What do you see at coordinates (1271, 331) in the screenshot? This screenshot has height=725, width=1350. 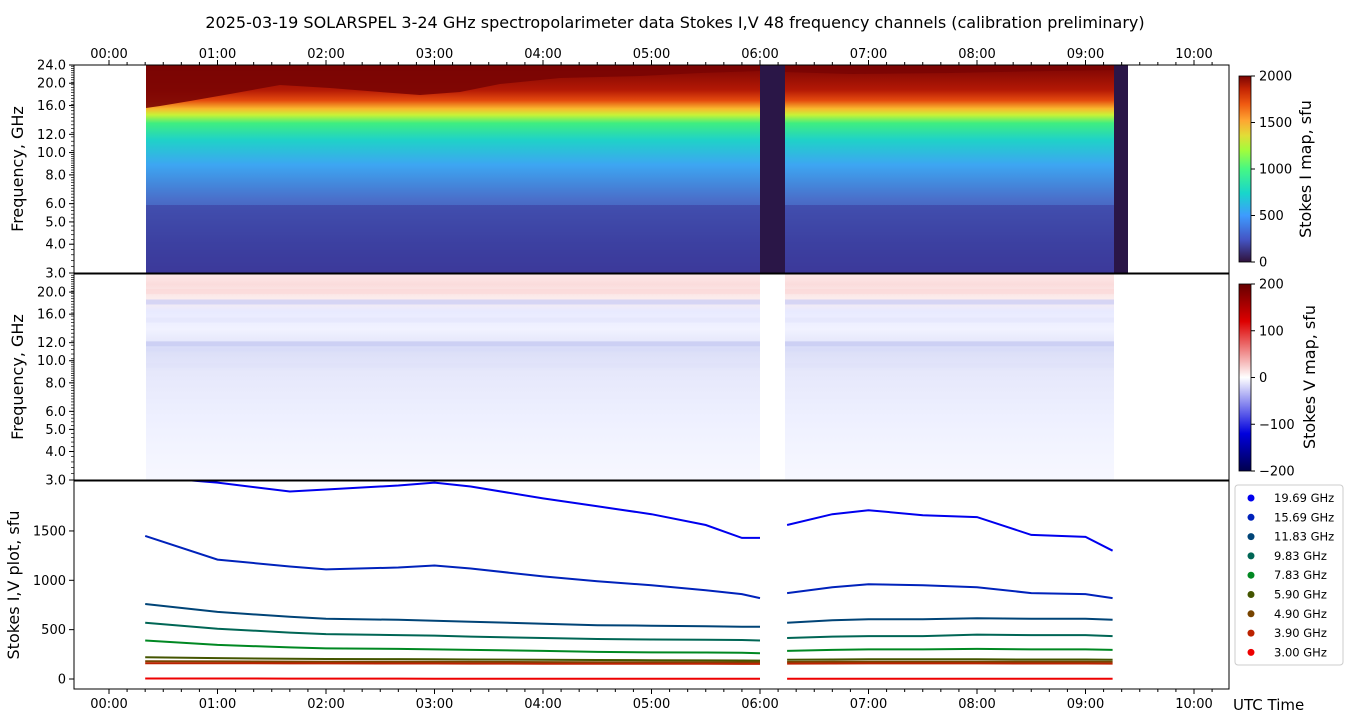 I see `colorbar-tick-label: 100` at bounding box center [1271, 331].